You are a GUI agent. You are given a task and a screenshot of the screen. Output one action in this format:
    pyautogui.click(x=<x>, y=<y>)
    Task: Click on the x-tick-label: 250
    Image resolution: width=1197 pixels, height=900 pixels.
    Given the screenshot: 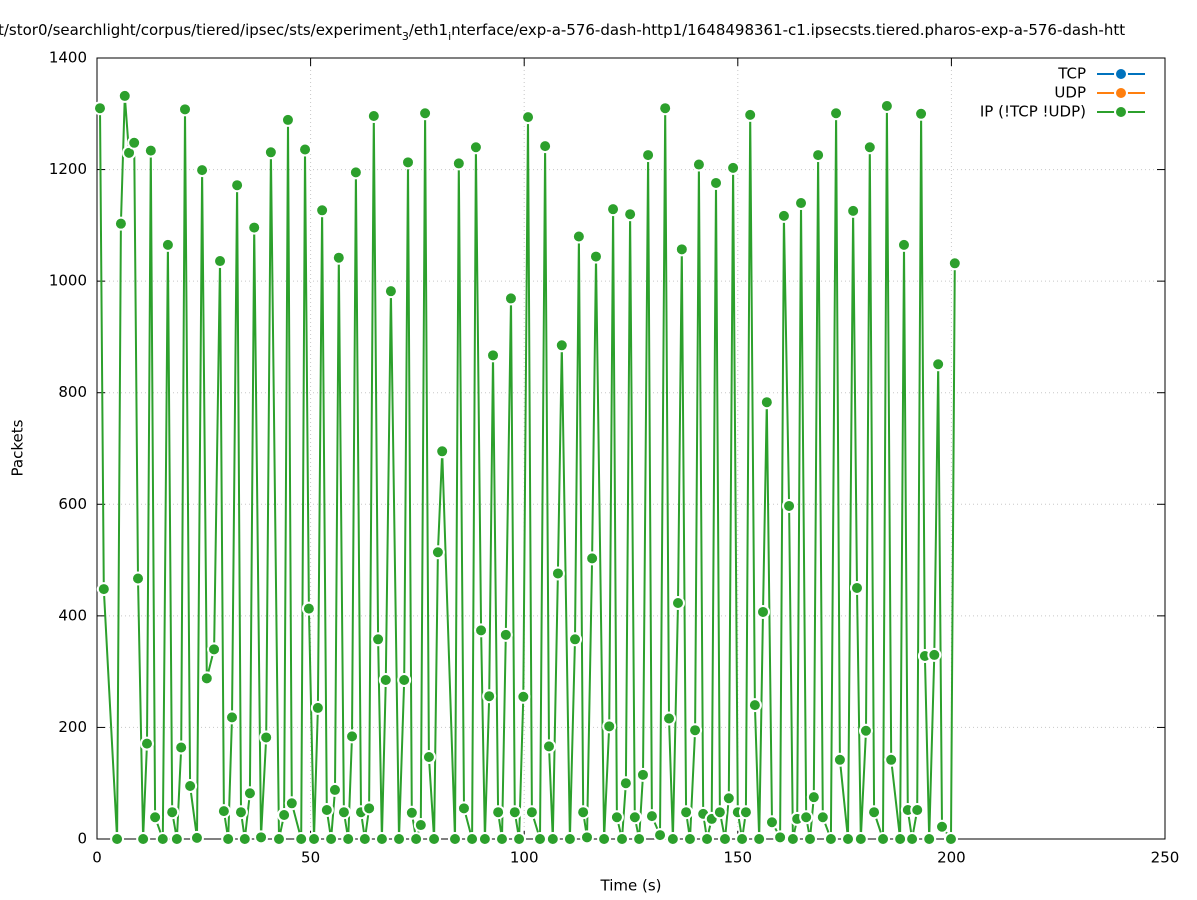 What is the action you would take?
    pyautogui.click(x=1165, y=858)
    